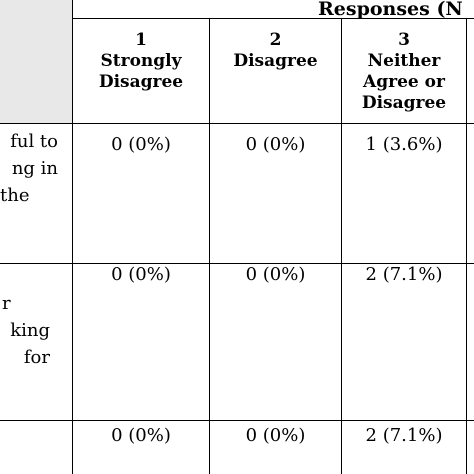  Describe the element at coordinates (141, 82) in the screenshot. I see `column-head-1-line2: Disagree` at that location.